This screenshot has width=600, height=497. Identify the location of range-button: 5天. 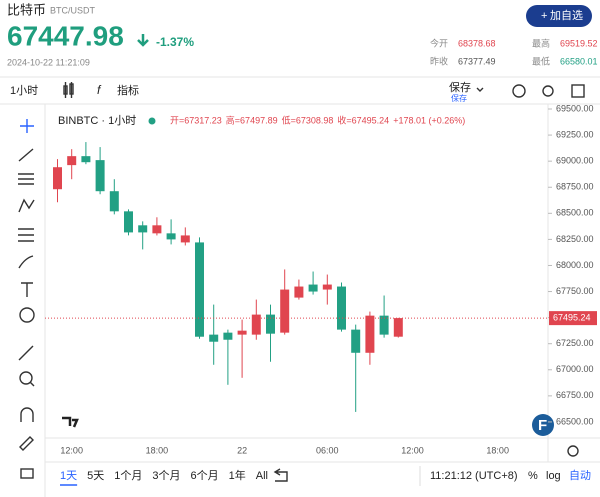
(95, 476).